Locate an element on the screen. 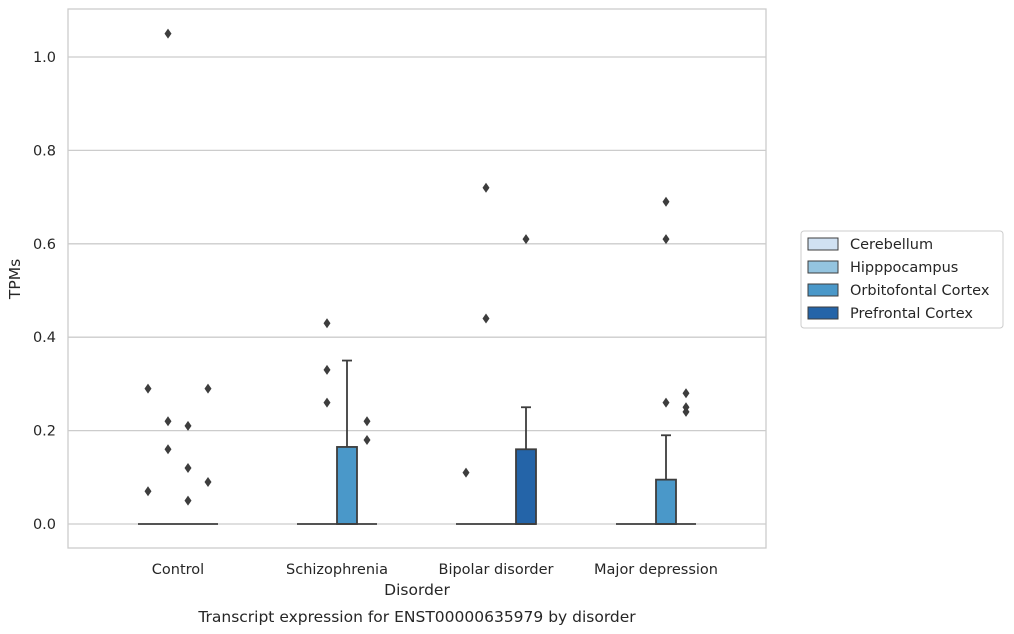 The width and height of the screenshot is (1014, 634). y-tick-label: 1.0 is located at coordinates (44, 58).